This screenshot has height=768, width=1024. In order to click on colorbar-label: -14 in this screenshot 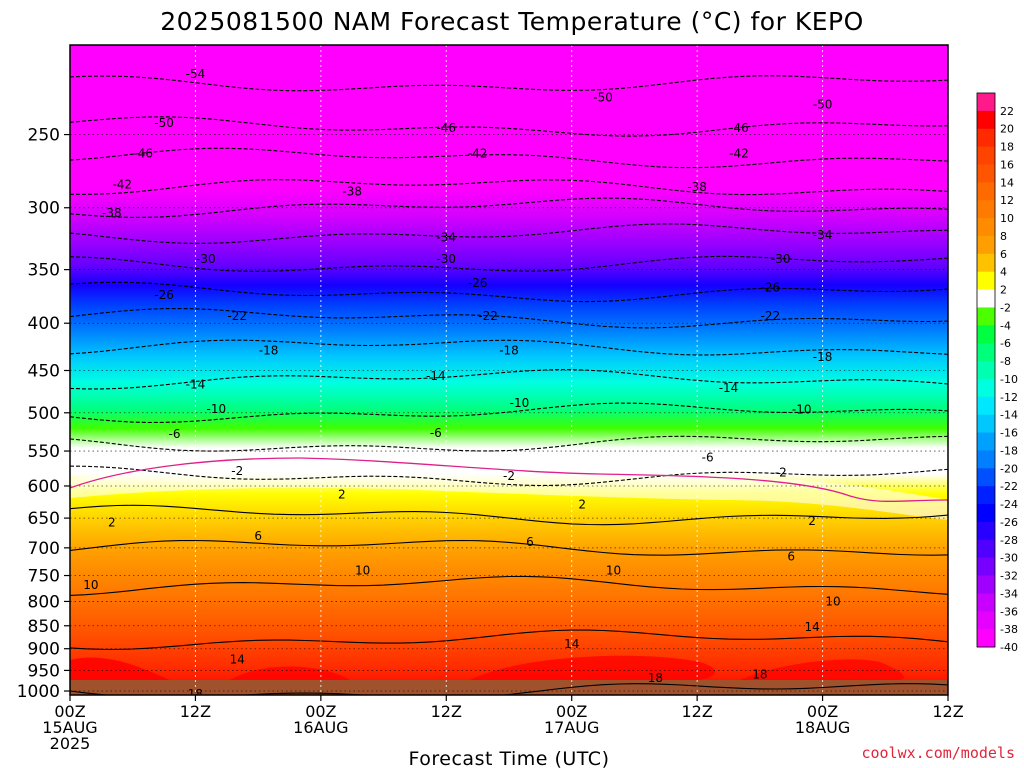, I will do `click(1009, 415)`.